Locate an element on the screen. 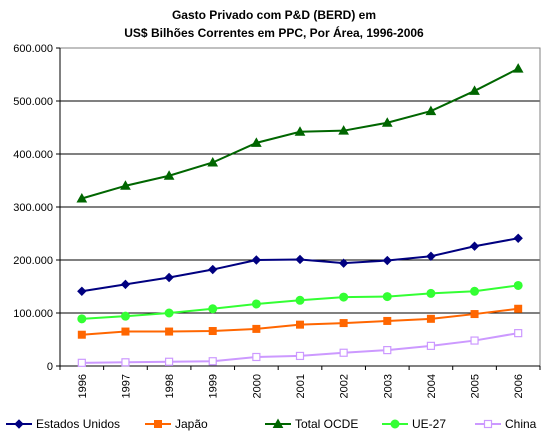 The width and height of the screenshot is (550, 440). x-tick-label: 2005 is located at coordinates (476, 386).